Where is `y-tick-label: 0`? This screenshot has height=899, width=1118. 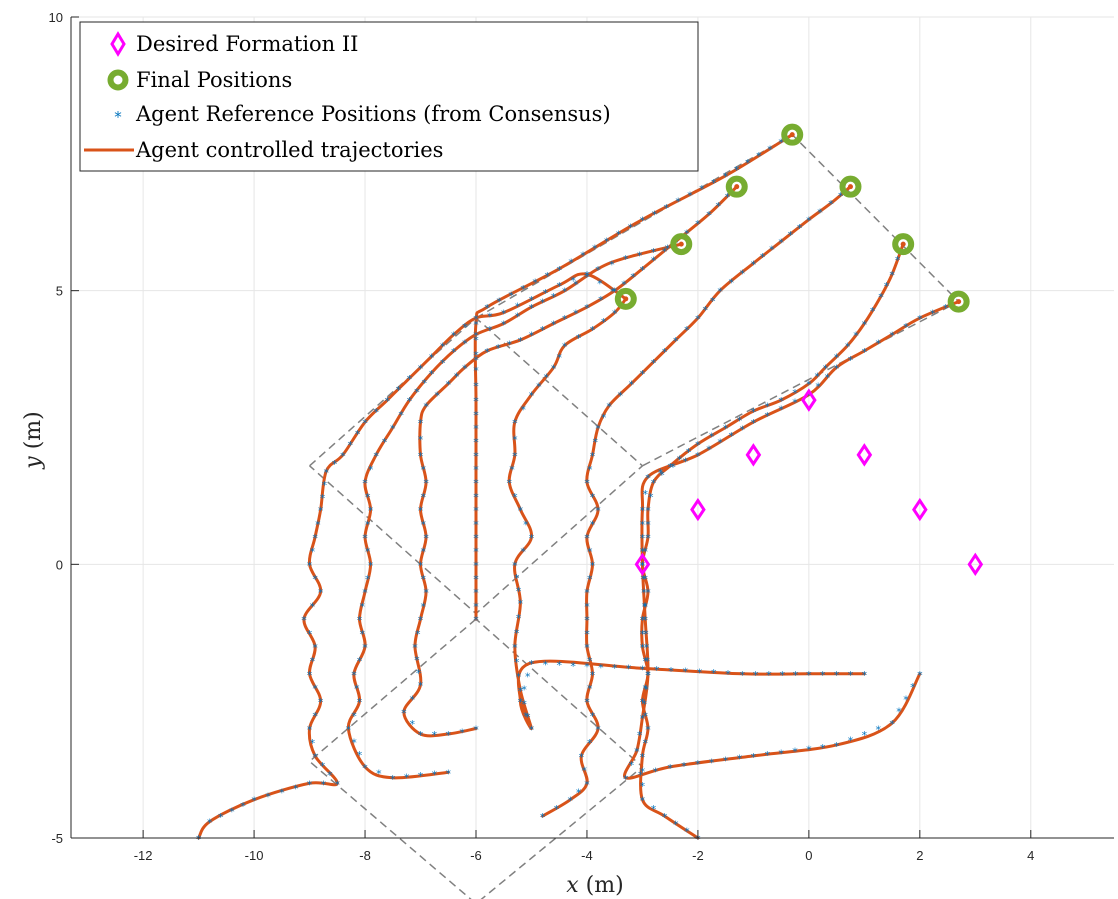 y-tick-label: 0 is located at coordinates (59, 564).